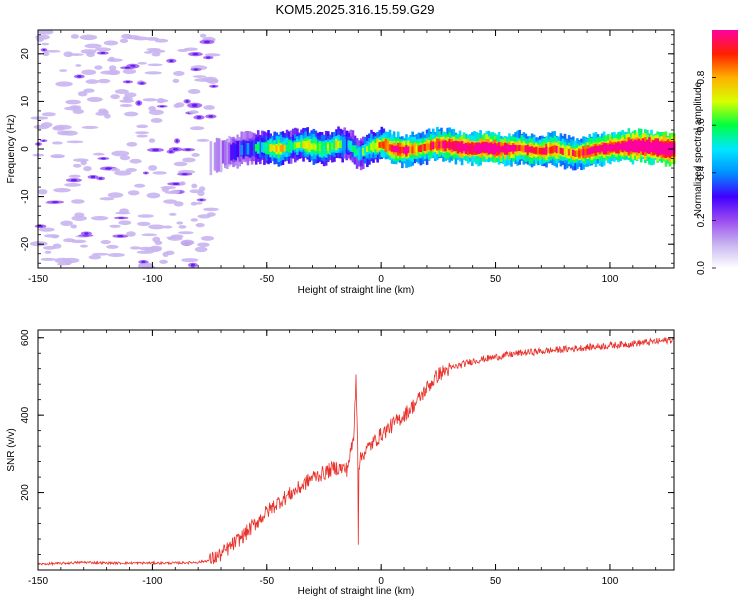 Image resolution: width=750 pixels, height=600 pixels. I want to click on colorbar-tick-label: 0.0, so click(701, 268).